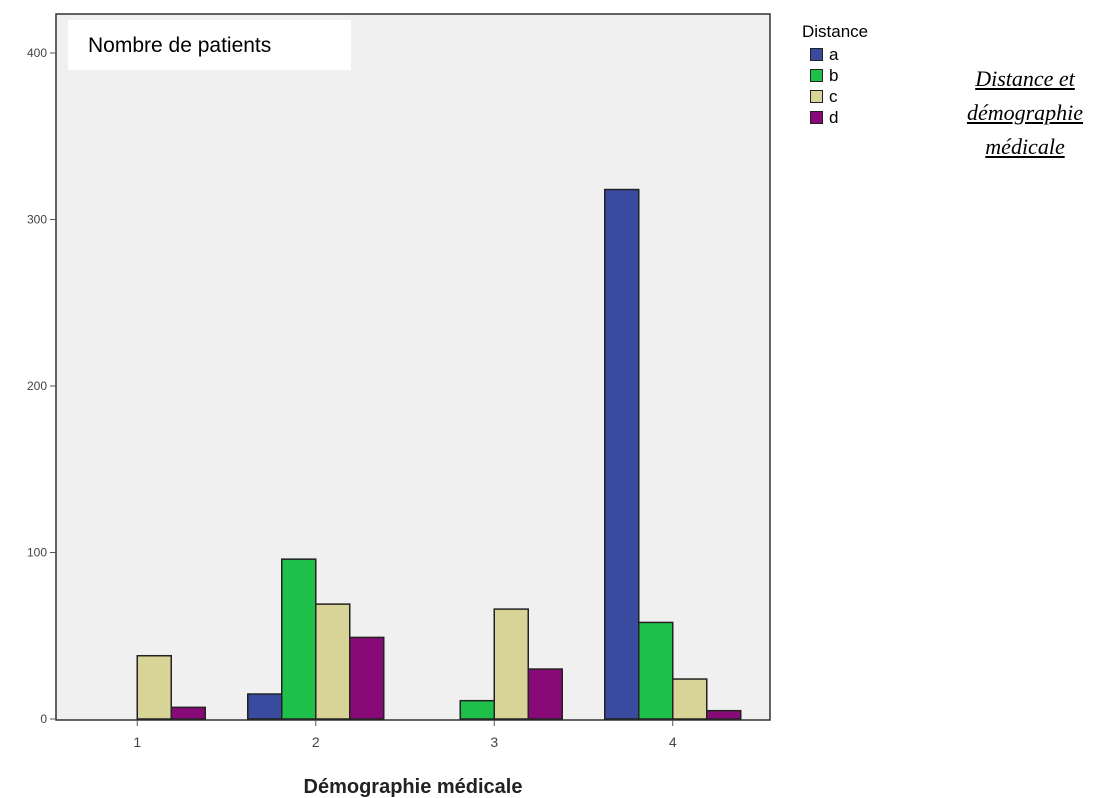 The height and width of the screenshot is (798, 1107). I want to click on y-tick-label: 300, so click(37, 220).